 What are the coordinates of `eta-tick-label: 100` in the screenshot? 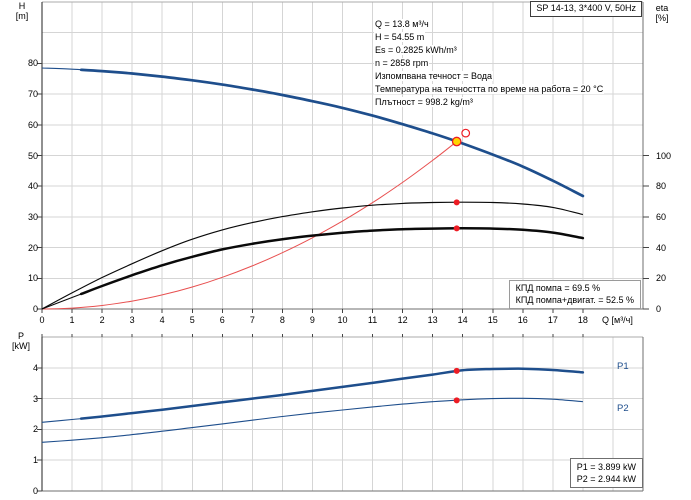 It's located at (664, 155).